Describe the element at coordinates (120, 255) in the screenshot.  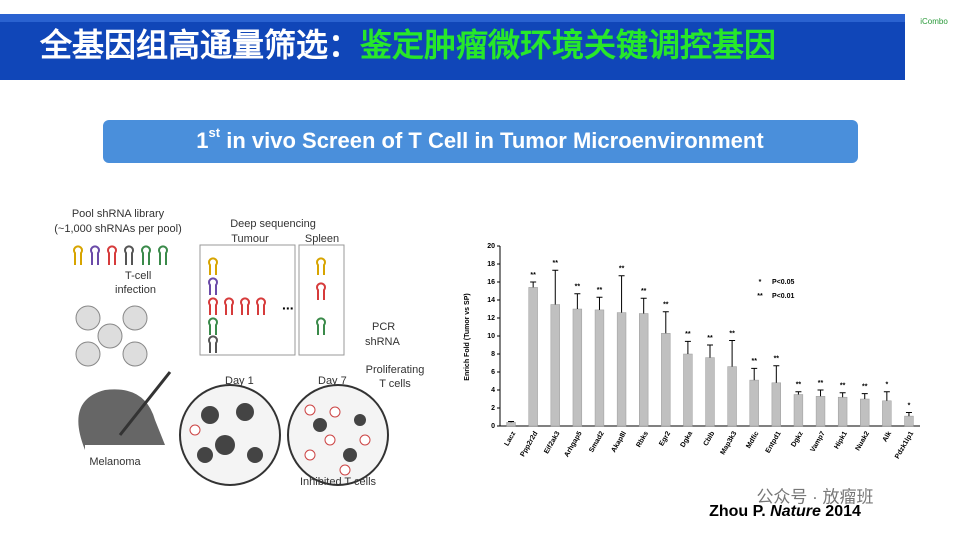
I see `hairpins` at that location.